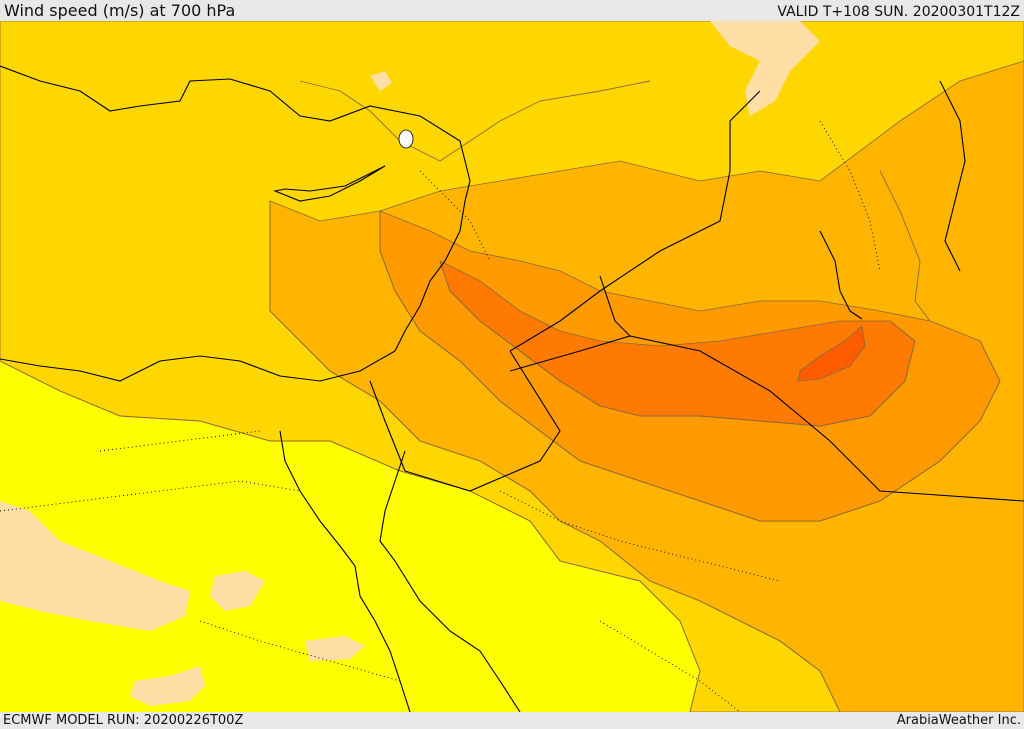  I want to click on coastline-mediterranean-north, so click(235, 133).